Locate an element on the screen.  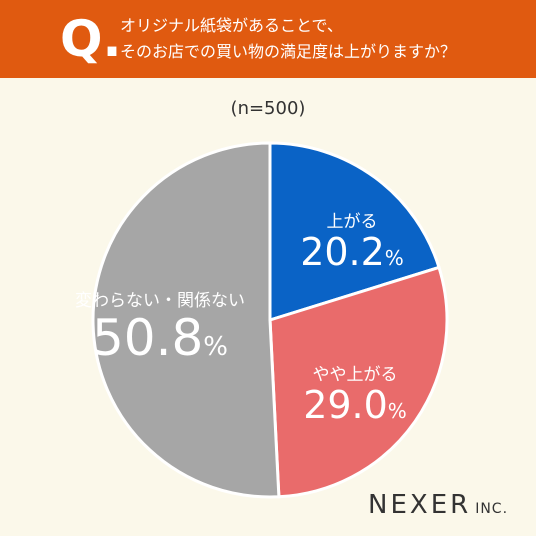
pie-slice-slightly-up is located at coordinates (358, 382).